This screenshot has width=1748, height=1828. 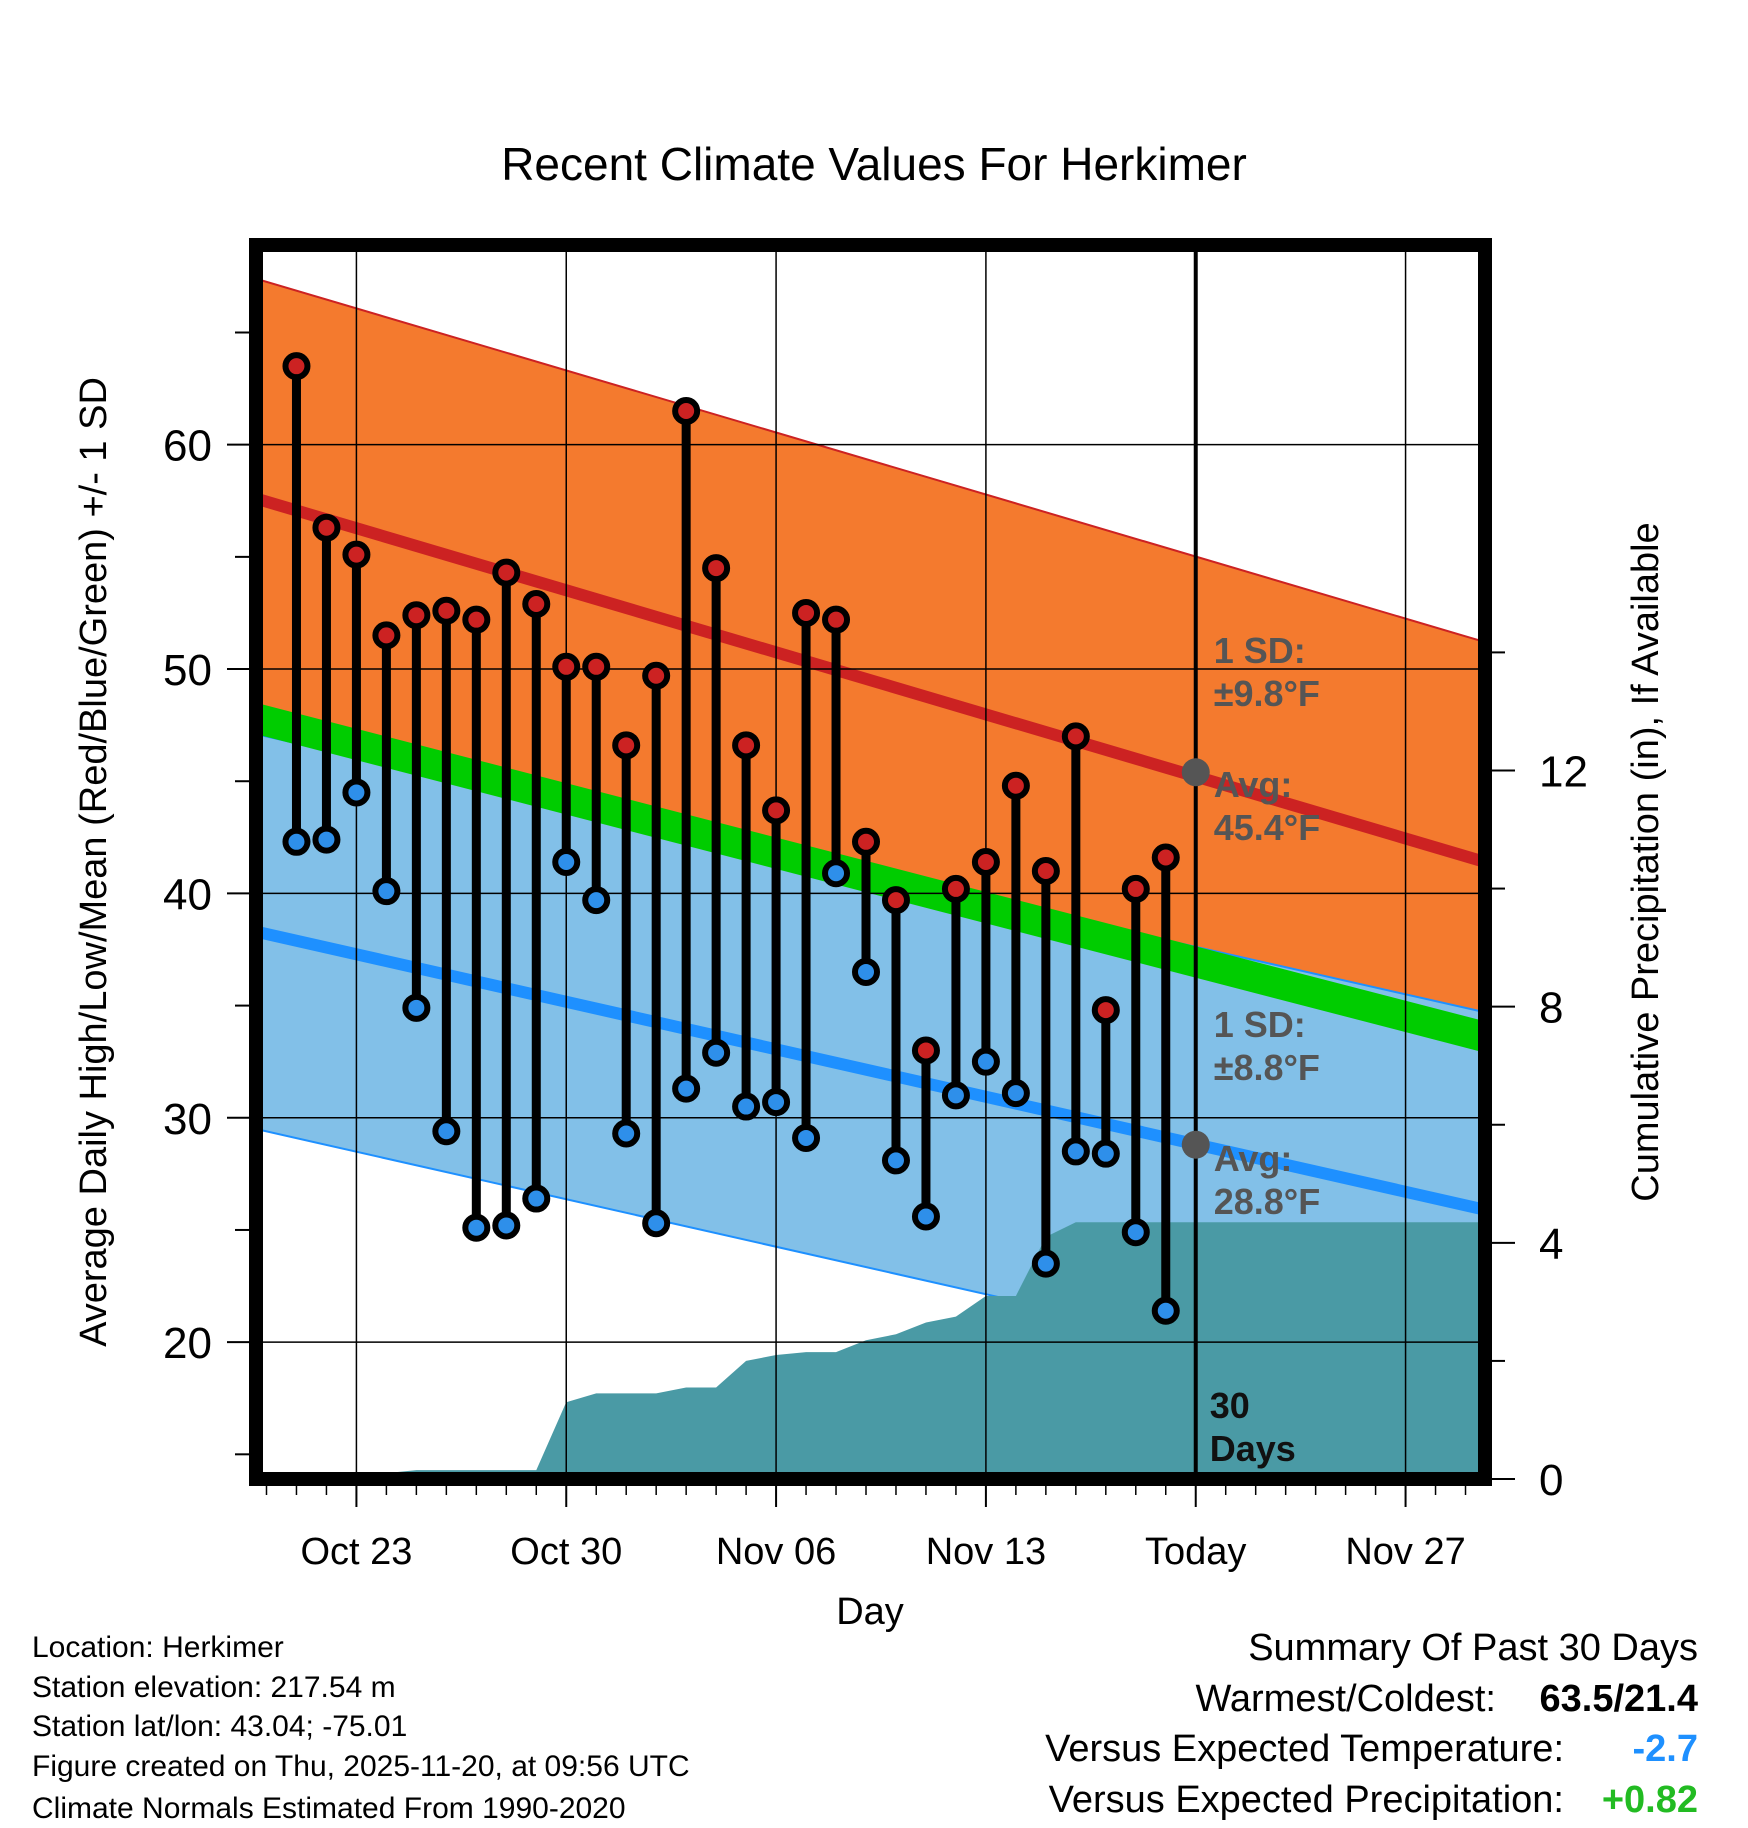 I want to click on x-tick-label: Today, so click(x=1195, y=1552).